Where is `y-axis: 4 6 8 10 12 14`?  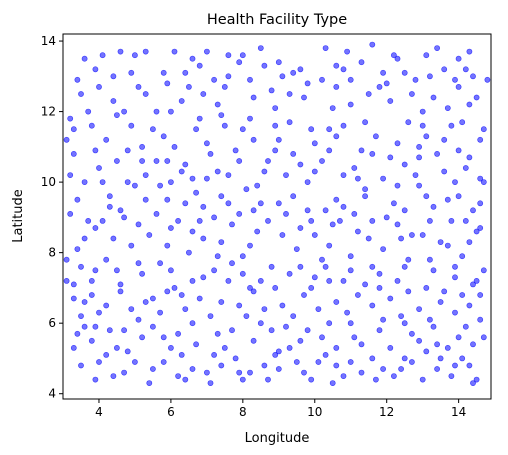
y-axis: 4 6 8 10 12 14 is located at coordinates (52, 217).